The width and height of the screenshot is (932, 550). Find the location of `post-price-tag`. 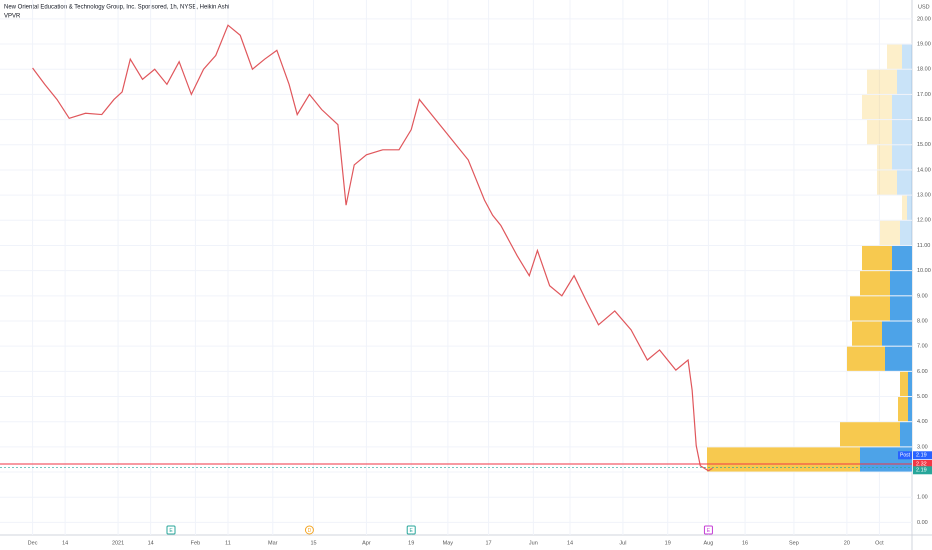

post-price-tag is located at coordinates (922, 455).